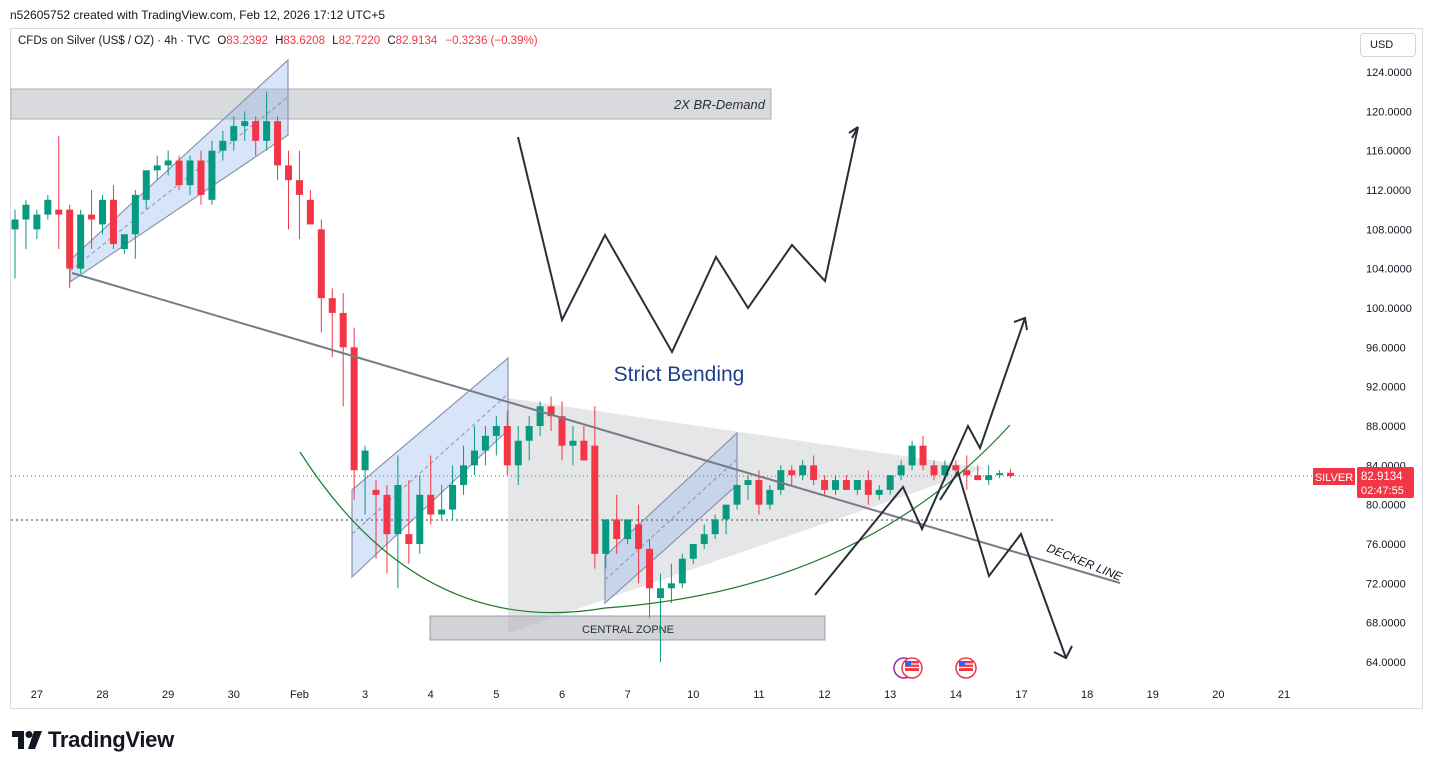 This screenshot has height=769, width=1433. What do you see at coordinates (1388, 45) in the screenshot?
I see `currency-button: USD` at bounding box center [1388, 45].